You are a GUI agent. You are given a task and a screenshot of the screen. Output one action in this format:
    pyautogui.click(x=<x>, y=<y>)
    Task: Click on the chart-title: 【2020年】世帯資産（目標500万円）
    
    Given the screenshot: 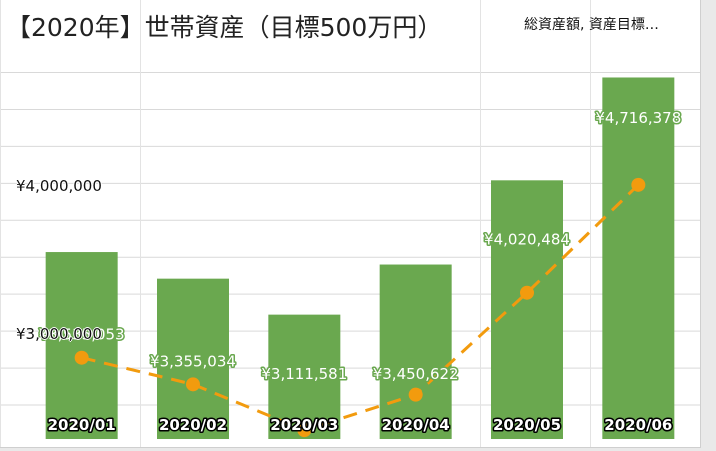 What is the action you would take?
    pyautogui.click(x=224, y=27)
    